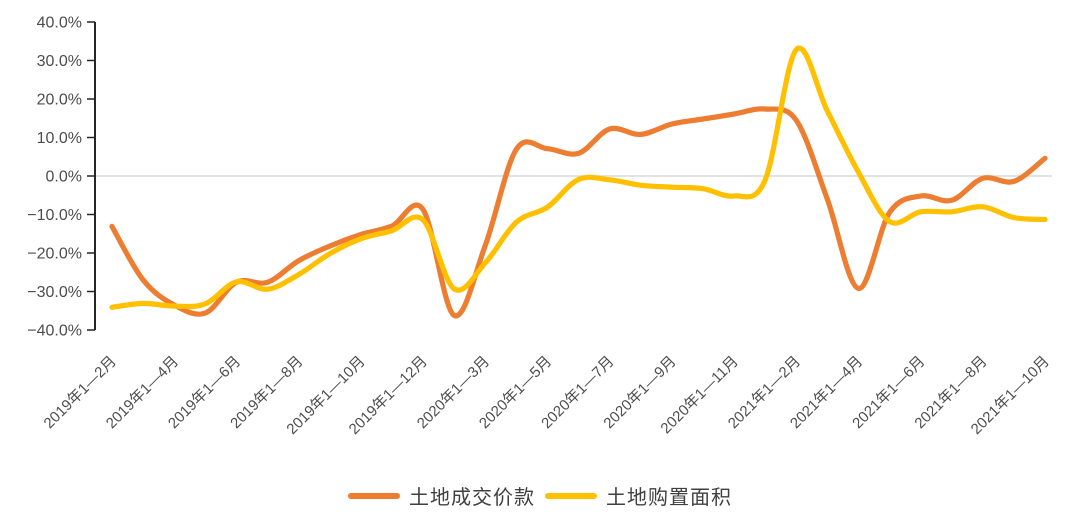 The height and width of the screenshot is (529, 1080). What do you see at coordinates (59, 61) in the screenshot?
I see `y-axis-tick-label: 30.0%` at bounding box center [59, 61].